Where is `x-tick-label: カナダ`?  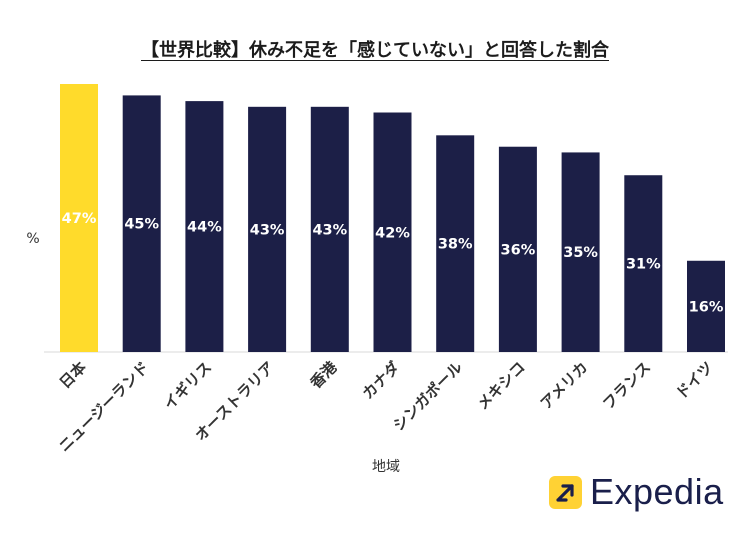
x-tick-label: カナダ is located at coordinates (381, 380).